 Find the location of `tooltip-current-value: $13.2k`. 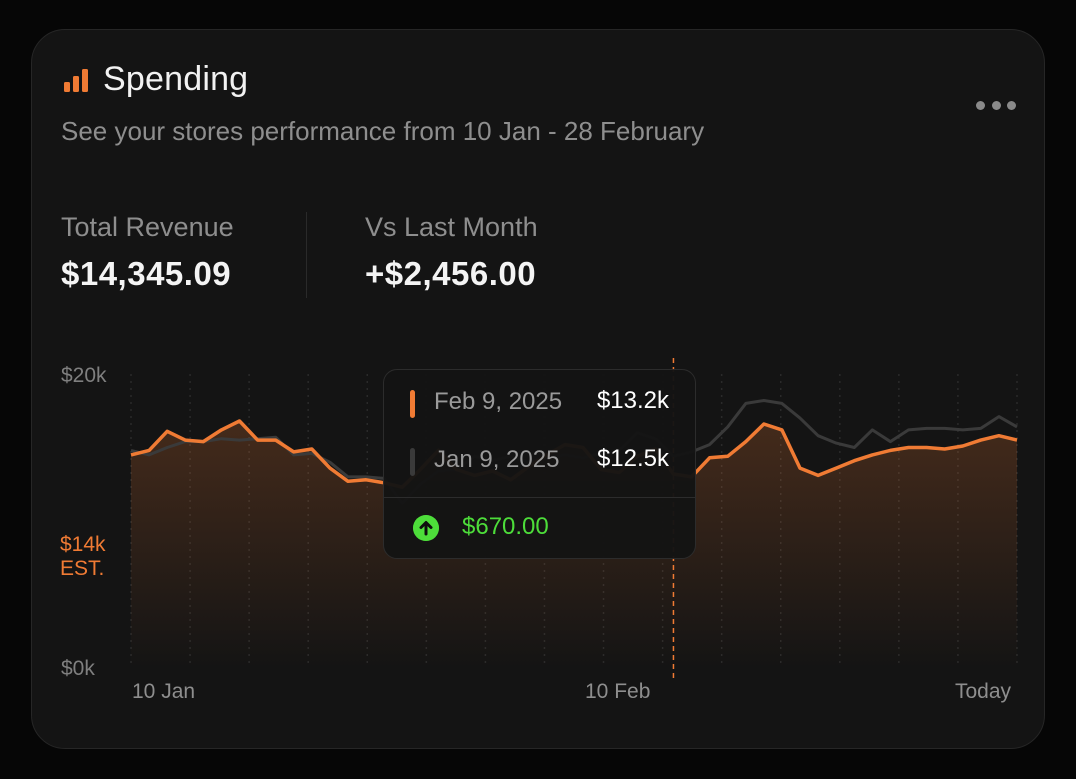

tooltip-current-value: $13.2k is located at coordinates (632, 400).